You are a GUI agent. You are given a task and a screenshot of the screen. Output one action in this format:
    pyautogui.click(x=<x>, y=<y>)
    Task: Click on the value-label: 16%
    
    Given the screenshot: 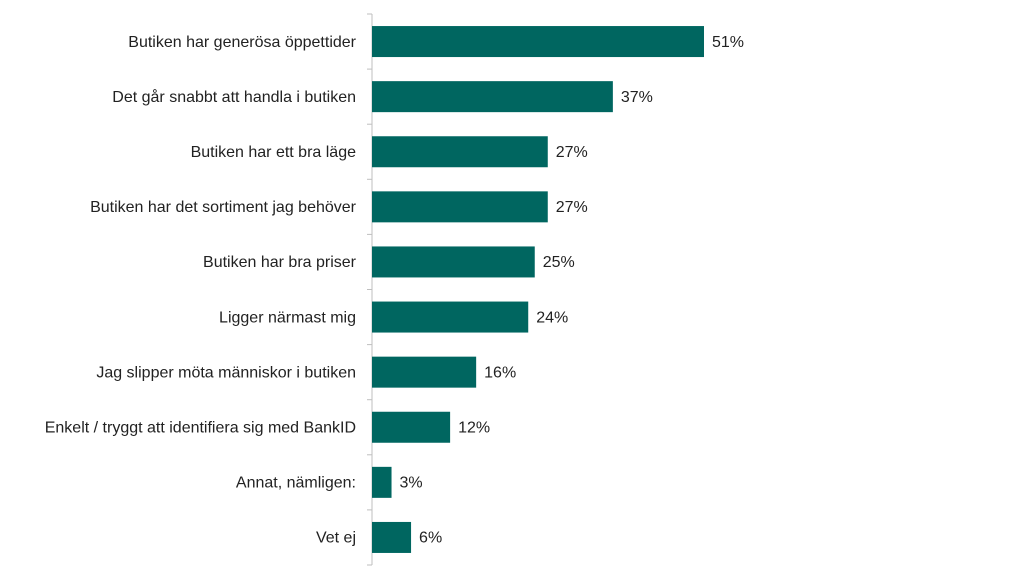 What is the action you would take?
    pyautogui.click(x=500, y=372)
    